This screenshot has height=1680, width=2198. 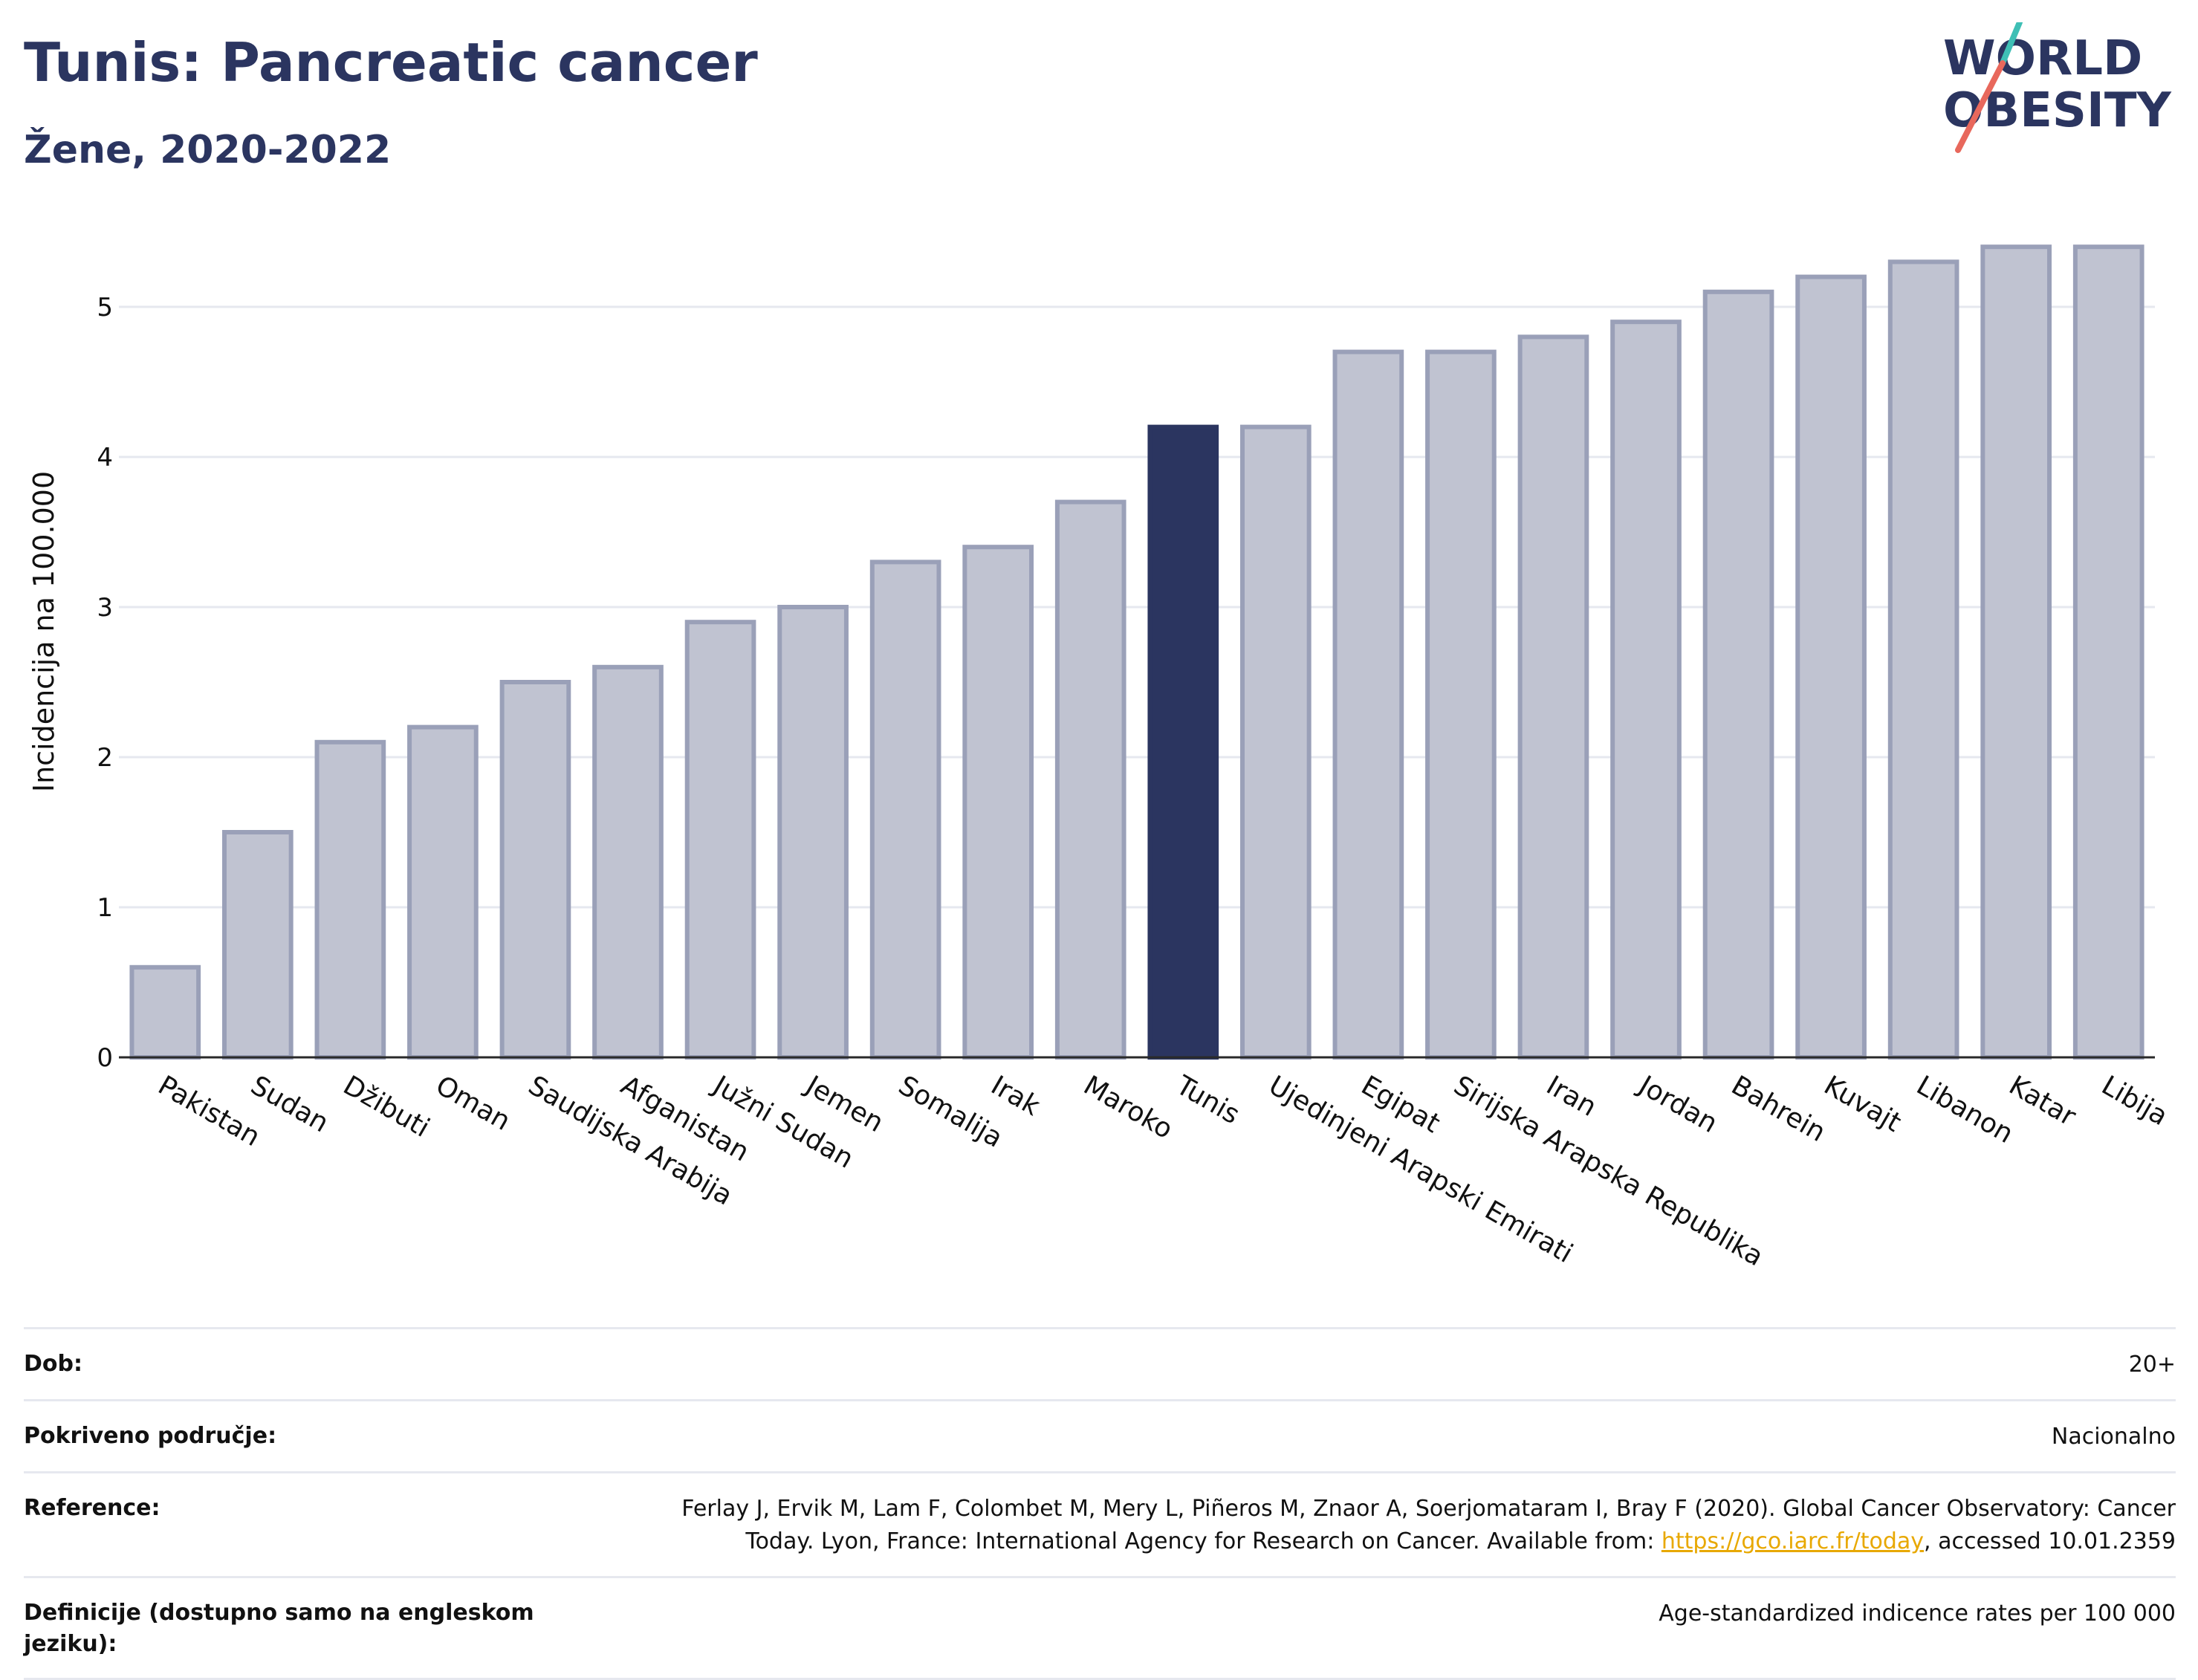 What do you see at coordinates (1368, 705) in the screenshot?
I see `bar-egipat` at bounding box center [1368, 705].